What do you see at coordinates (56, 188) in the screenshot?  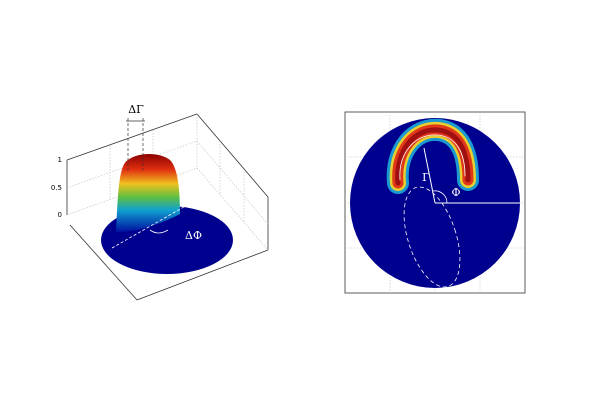 I see `z-tick-label: 0.5` at bounding box center [56, 188].